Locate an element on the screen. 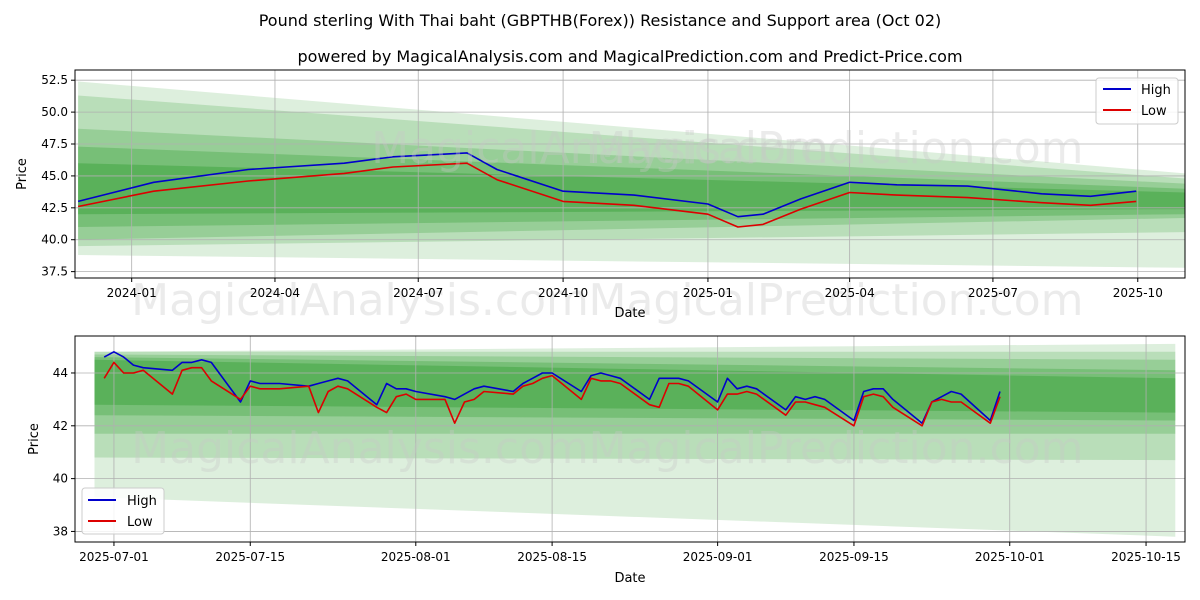 The height and width of the screenshot is (600, 1200). x-tick-label: 2025-07 is located at coordinates (993, 293).